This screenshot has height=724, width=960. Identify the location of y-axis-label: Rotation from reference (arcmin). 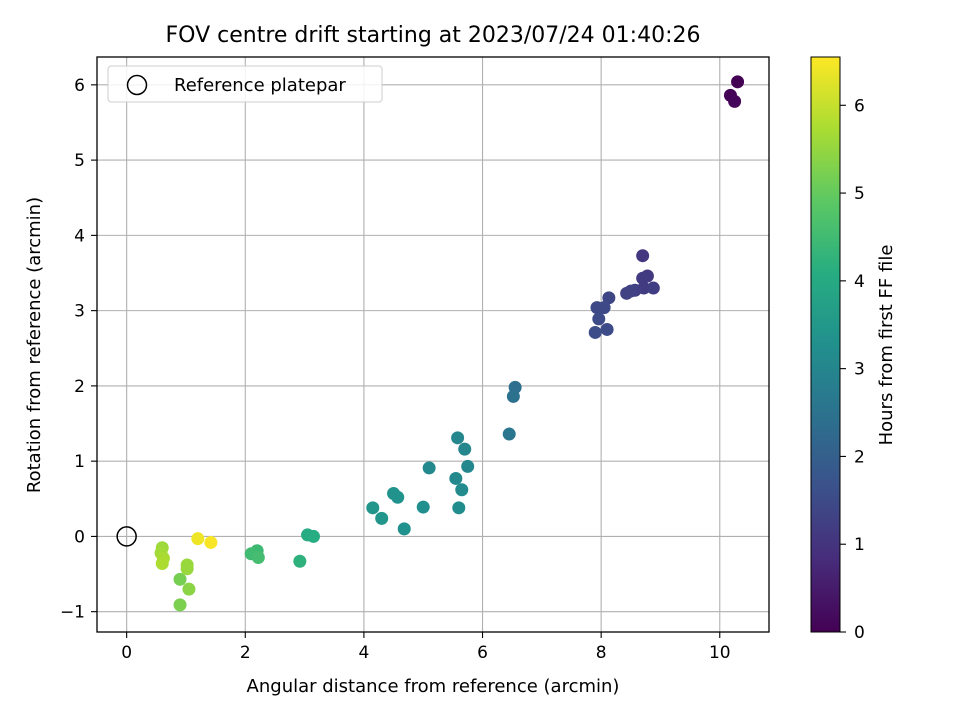
(34, 345).